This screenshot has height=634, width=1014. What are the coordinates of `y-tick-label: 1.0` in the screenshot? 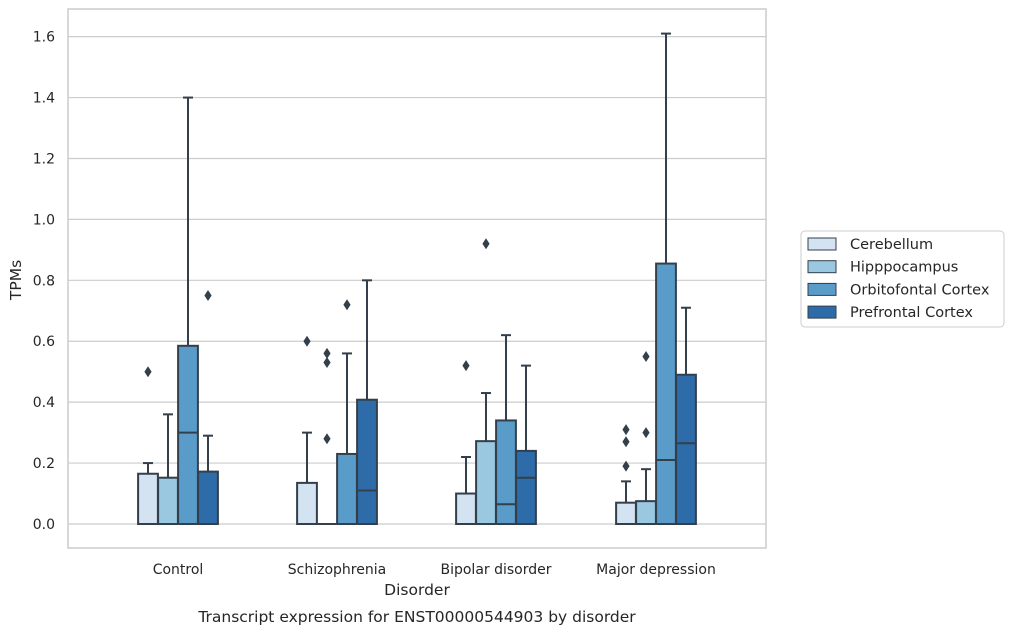 It's located at (44, 220).